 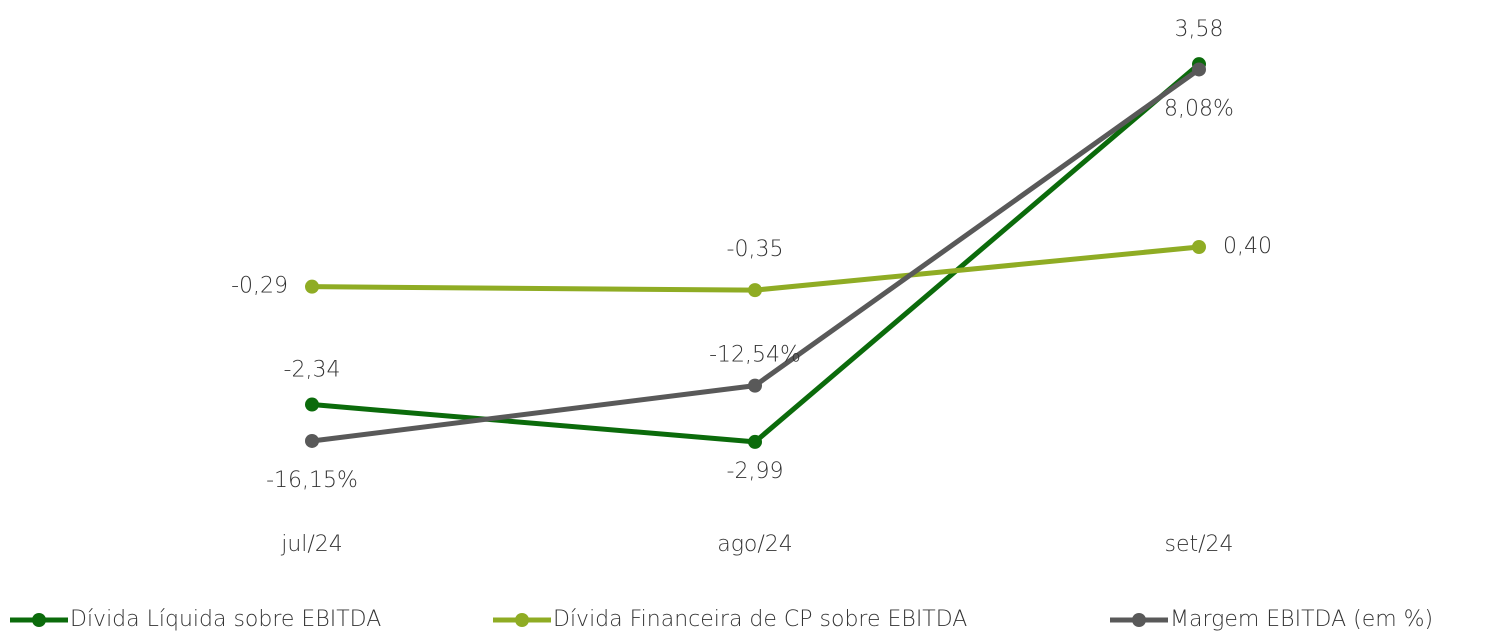 I want to click on legend-label: Dívida Financeira de CP sobre EBITDA, so click(x=760, y=619).